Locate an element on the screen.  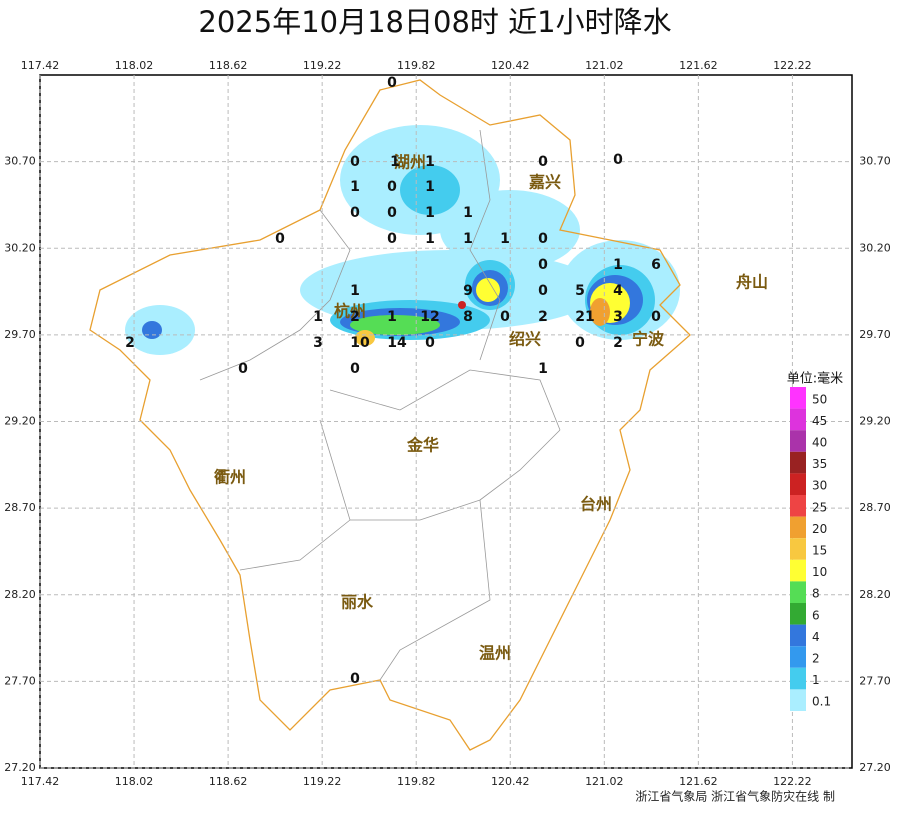
x-tick-label: 119.82 is located at coordinates (416, 65).